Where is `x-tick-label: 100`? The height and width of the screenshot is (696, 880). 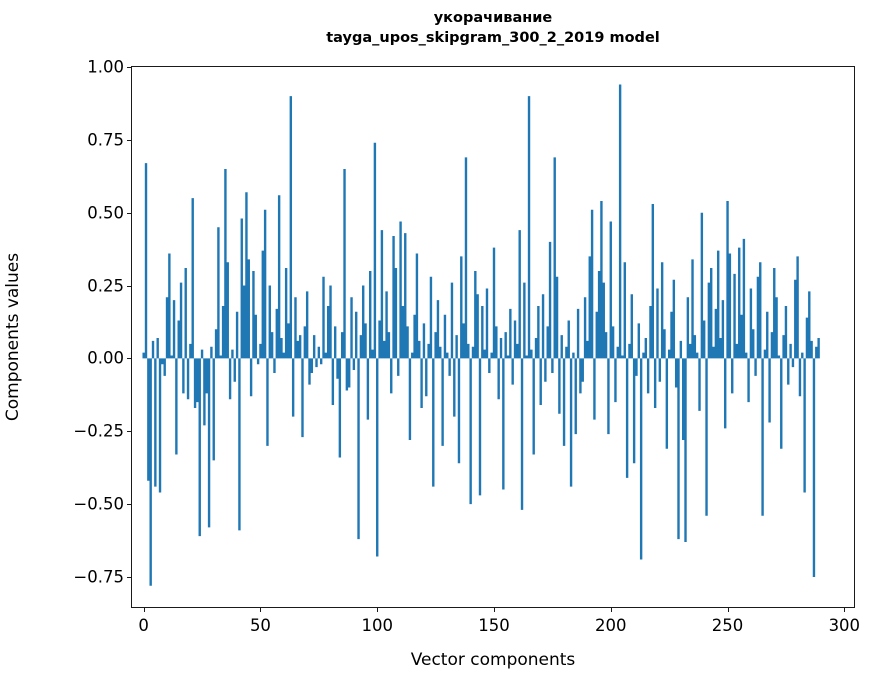 x-tick-label: 100 is located at coordinates (377, 625).